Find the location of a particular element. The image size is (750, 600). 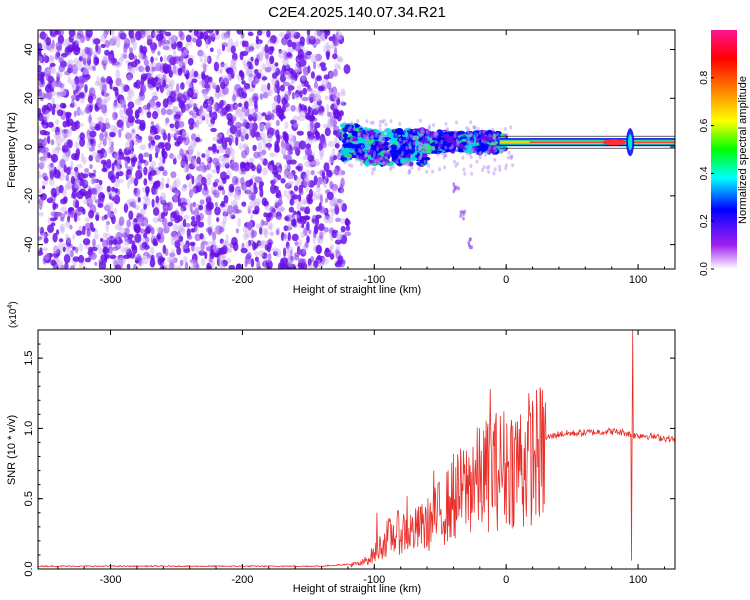

spectrogram-x-tick-label: 0 is located at coordinates (506, 280).